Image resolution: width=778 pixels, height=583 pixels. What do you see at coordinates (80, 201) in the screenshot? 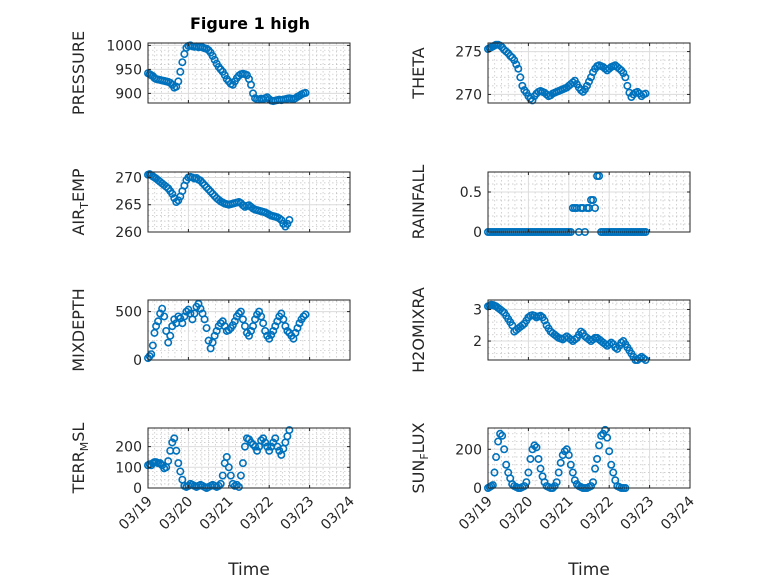
I see `y-axis-label: AIRTEMP` at bounding box center [80, 201].